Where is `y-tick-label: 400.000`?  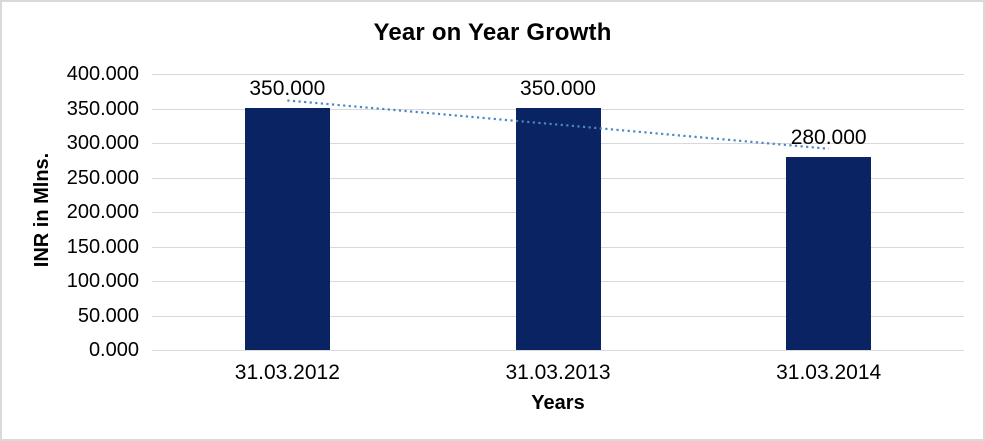 y-tick-label: 400.000 is located at coordinates (102, 74).